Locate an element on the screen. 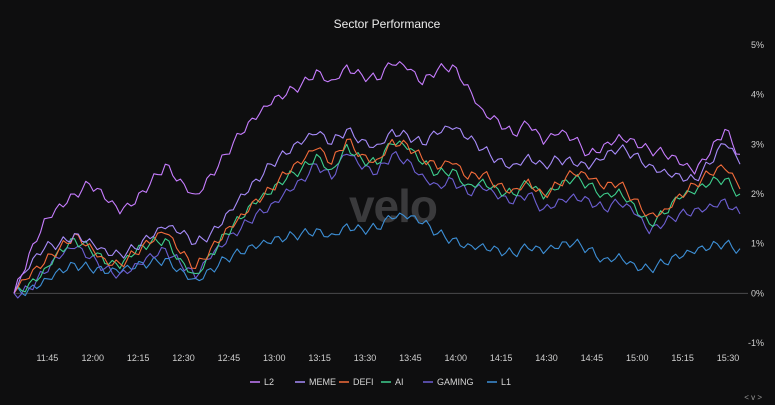  y-tick-label: -1% is located at coordinates (756, 343).